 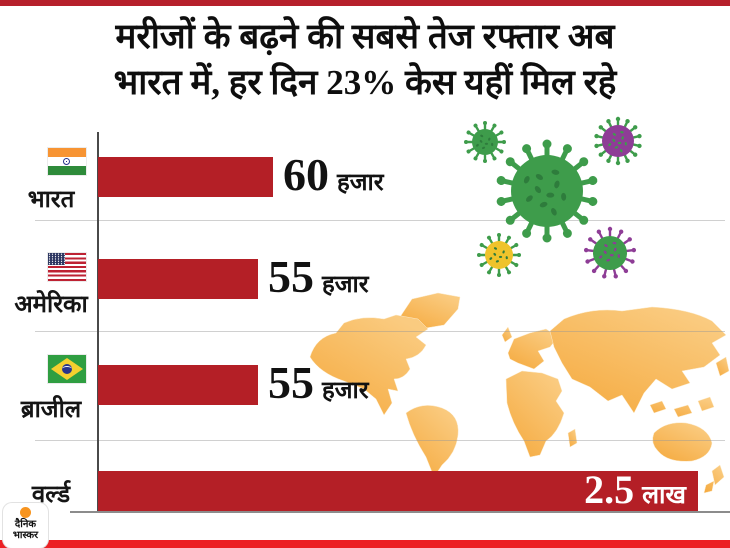 What do you see at coordinates (67, 170) in the screenshot?
I see `india-flag-green` at bounding box center [67, 170].